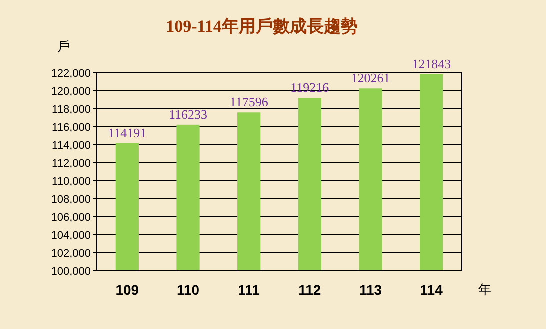 This screenshot has height=329, width=546. What do you see at coordinates (485, 289) in the screenshot?
I see `x-axis-title: 年` at bounding box center [485, 289].